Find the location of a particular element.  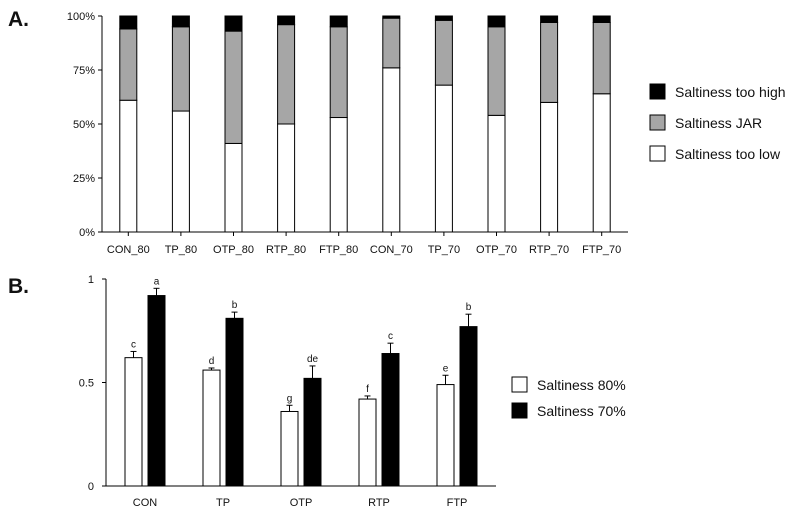

x-tick-label-a: RTP_70 is located at coordinates (549, 250).